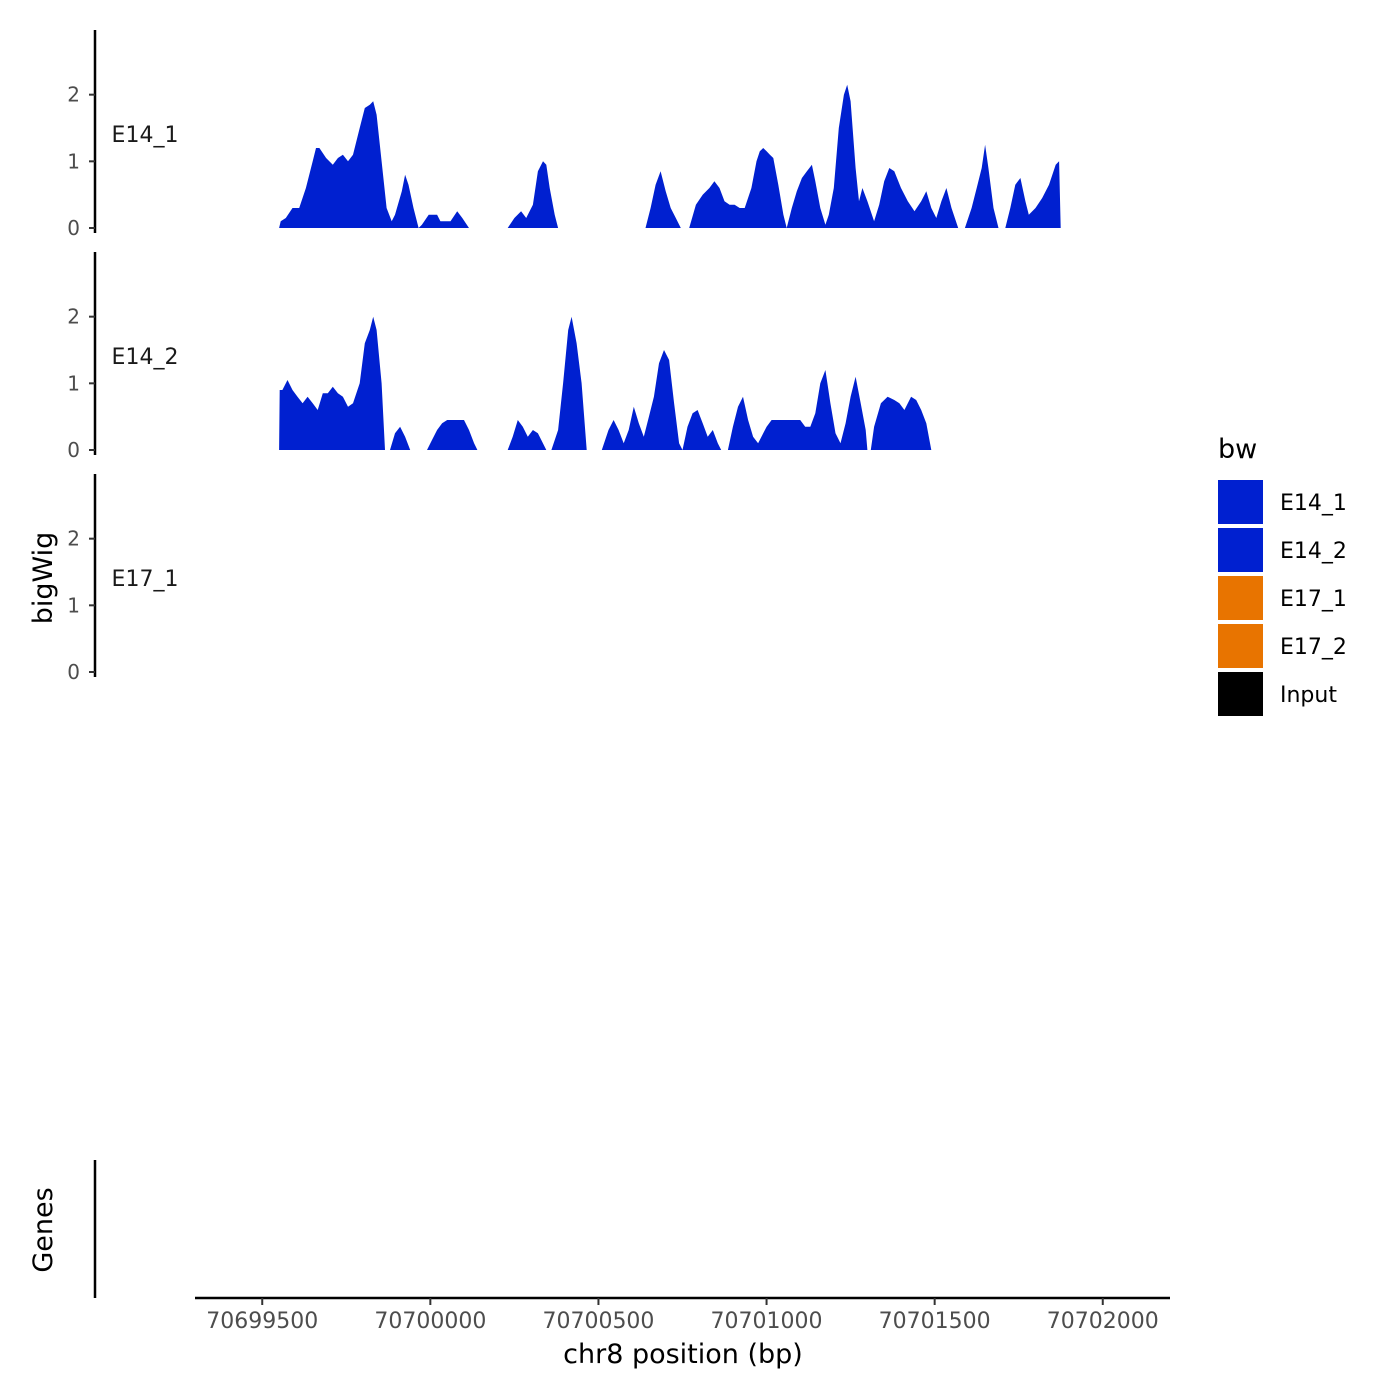 The height and width of the screenshot is (1400, 1400). I want to click on legend-title: bw, so click(1237, 449).